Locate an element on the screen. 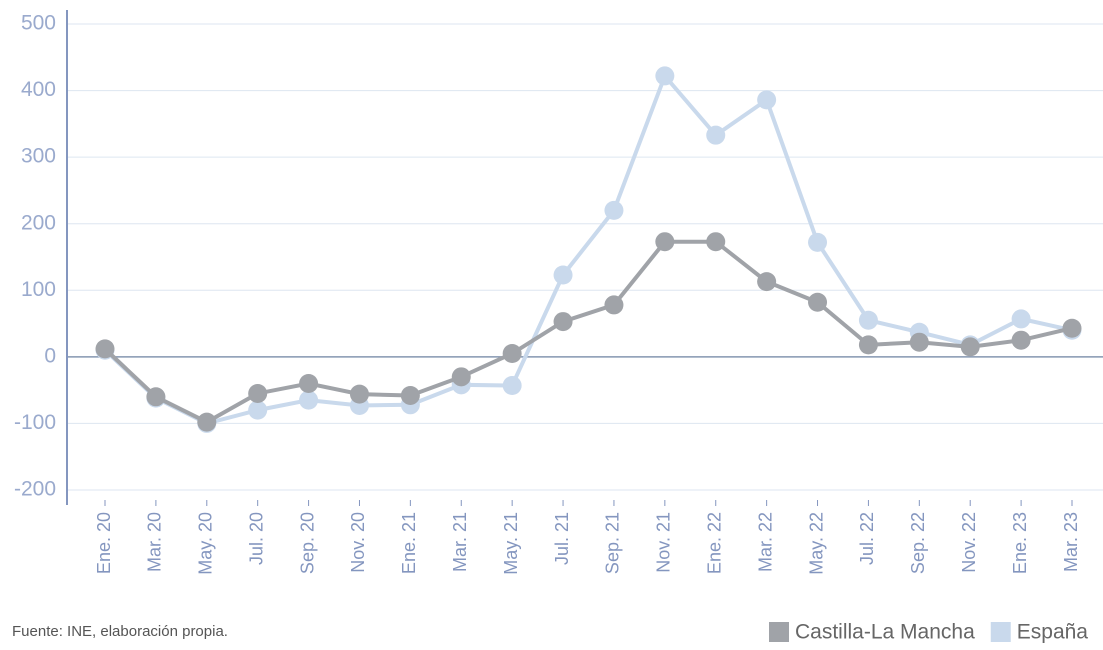 The height and width of the screenshot is (650, 1103). legend-label: España is located at coordinates (1053, 632).